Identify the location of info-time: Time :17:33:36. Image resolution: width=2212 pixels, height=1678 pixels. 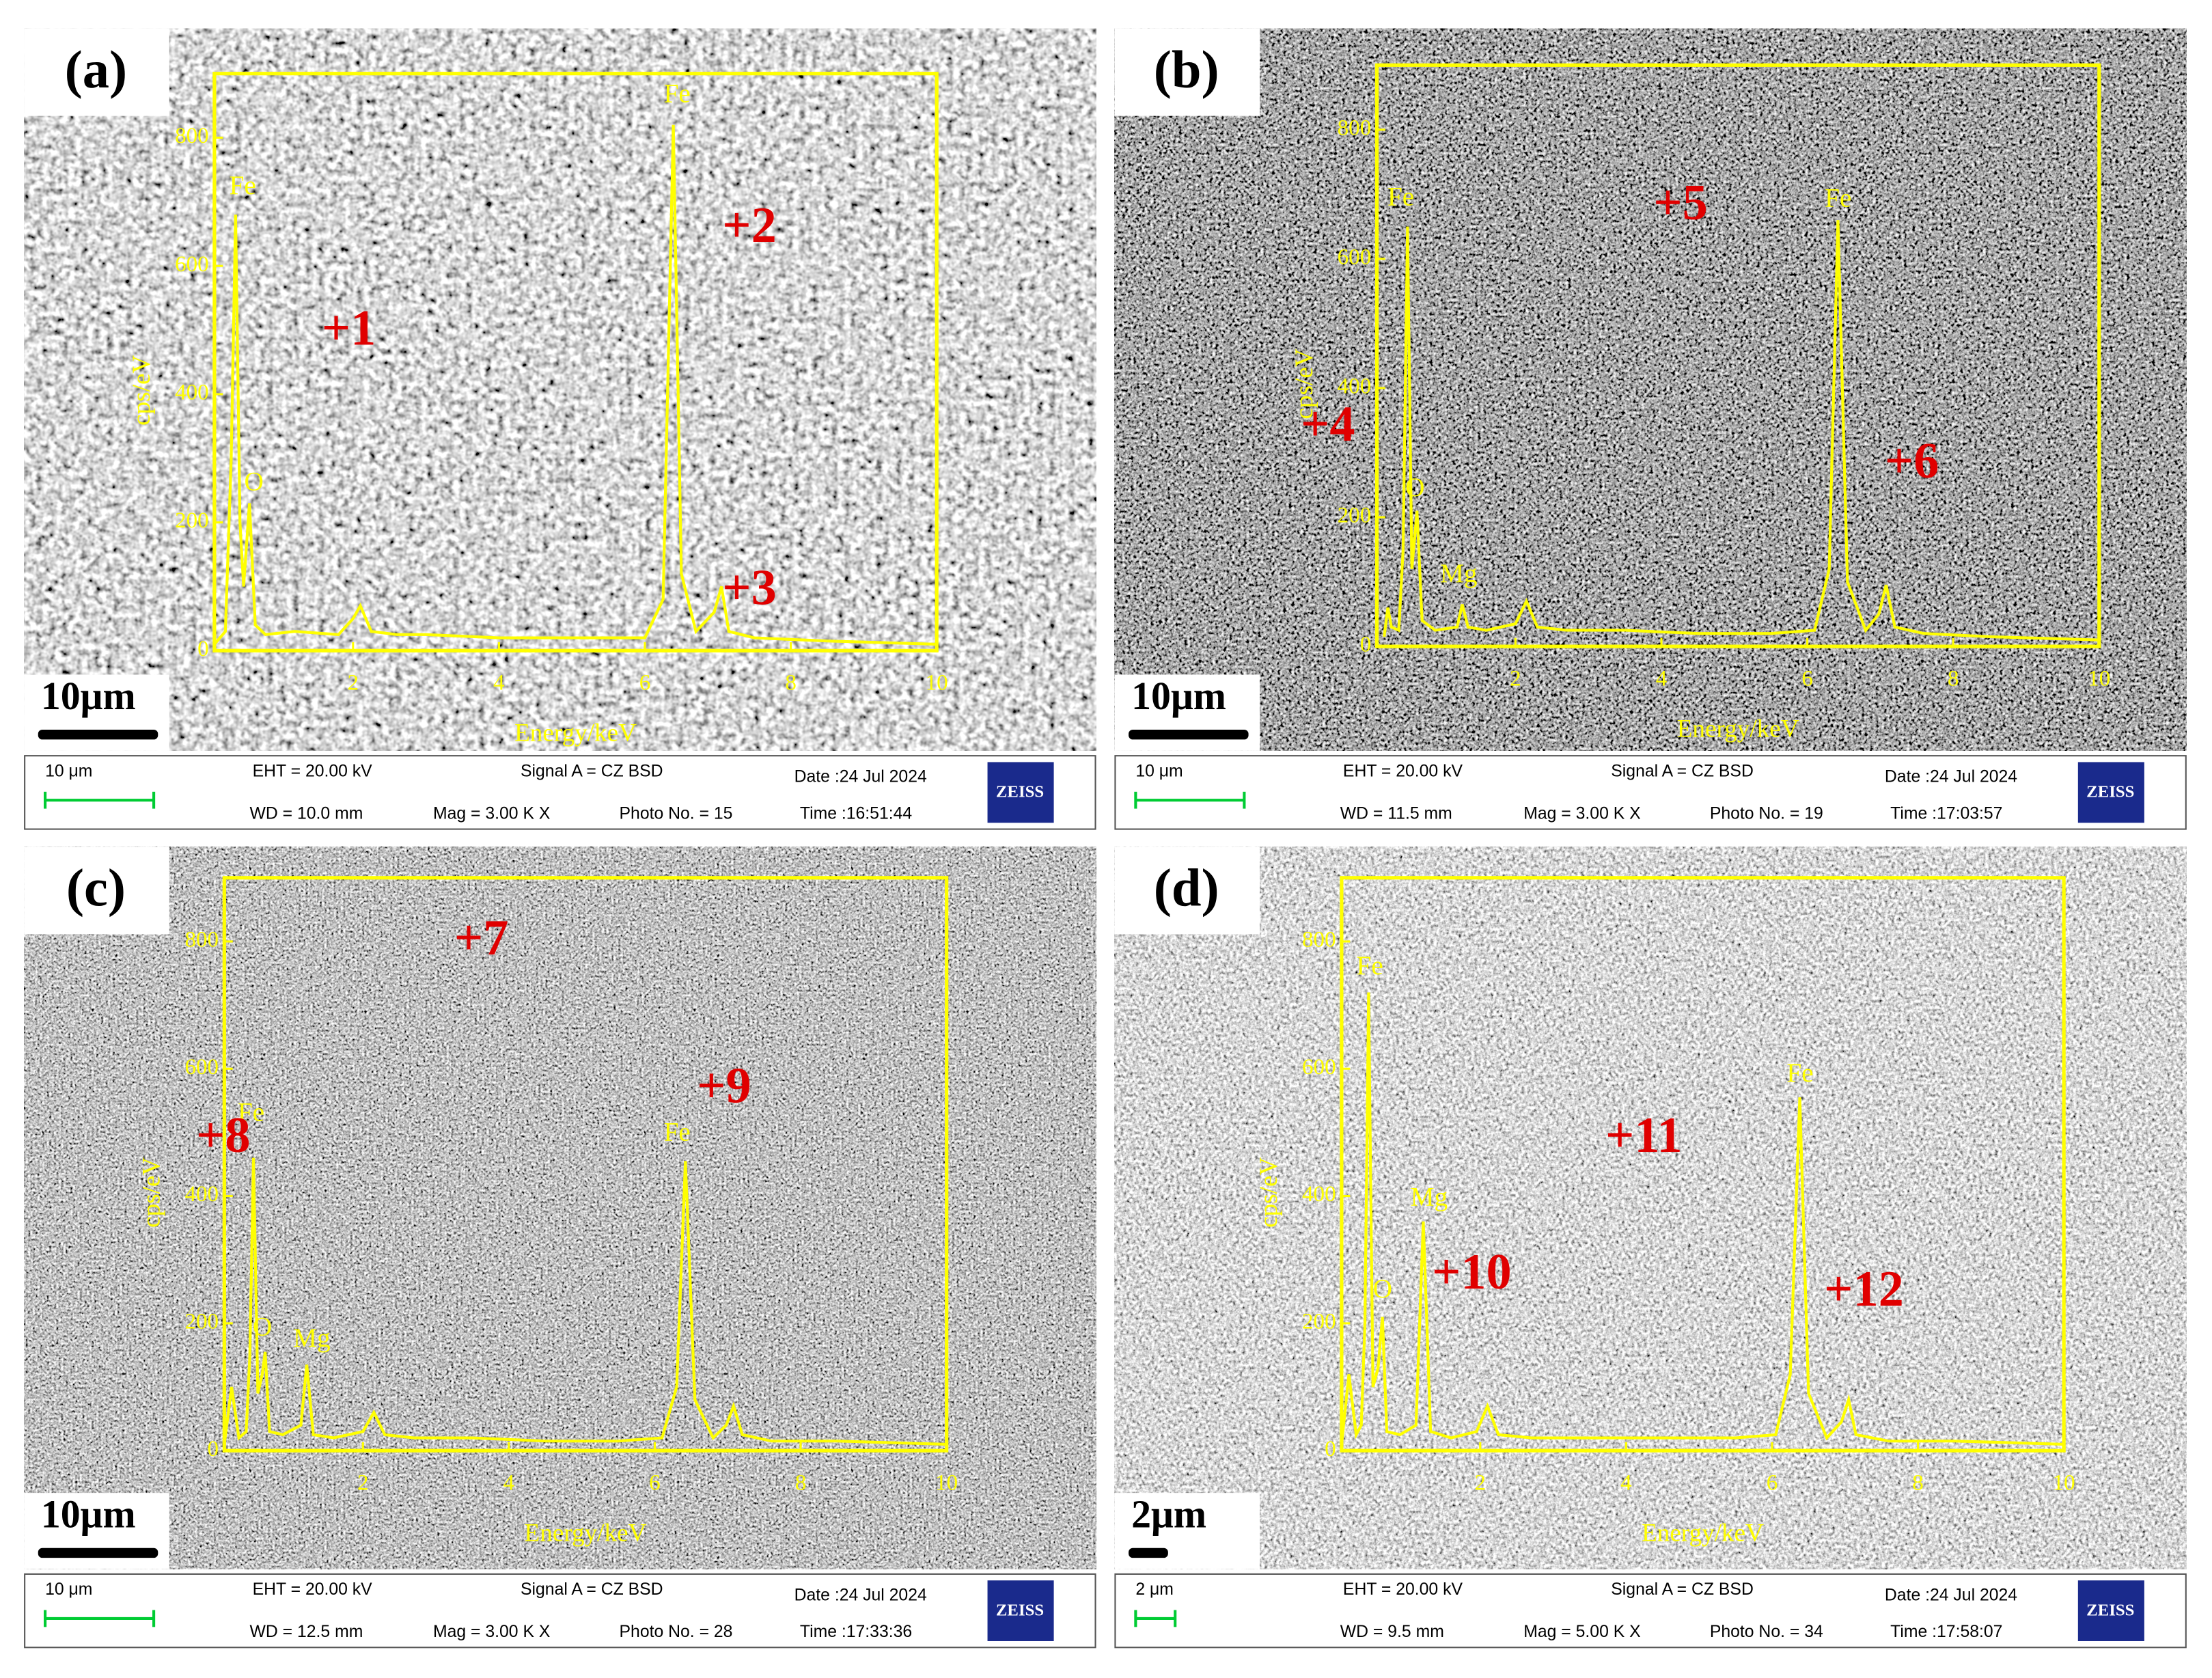
(856, 1632).